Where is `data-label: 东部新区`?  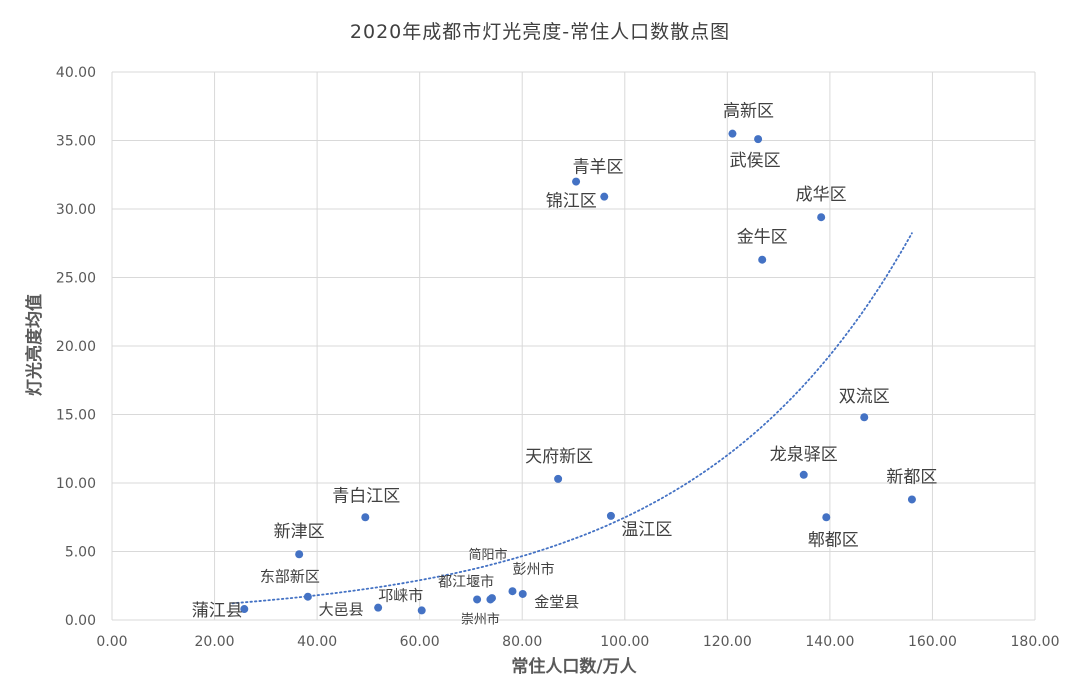 data-label: 东部新区 is located at coordinates (290, 577).